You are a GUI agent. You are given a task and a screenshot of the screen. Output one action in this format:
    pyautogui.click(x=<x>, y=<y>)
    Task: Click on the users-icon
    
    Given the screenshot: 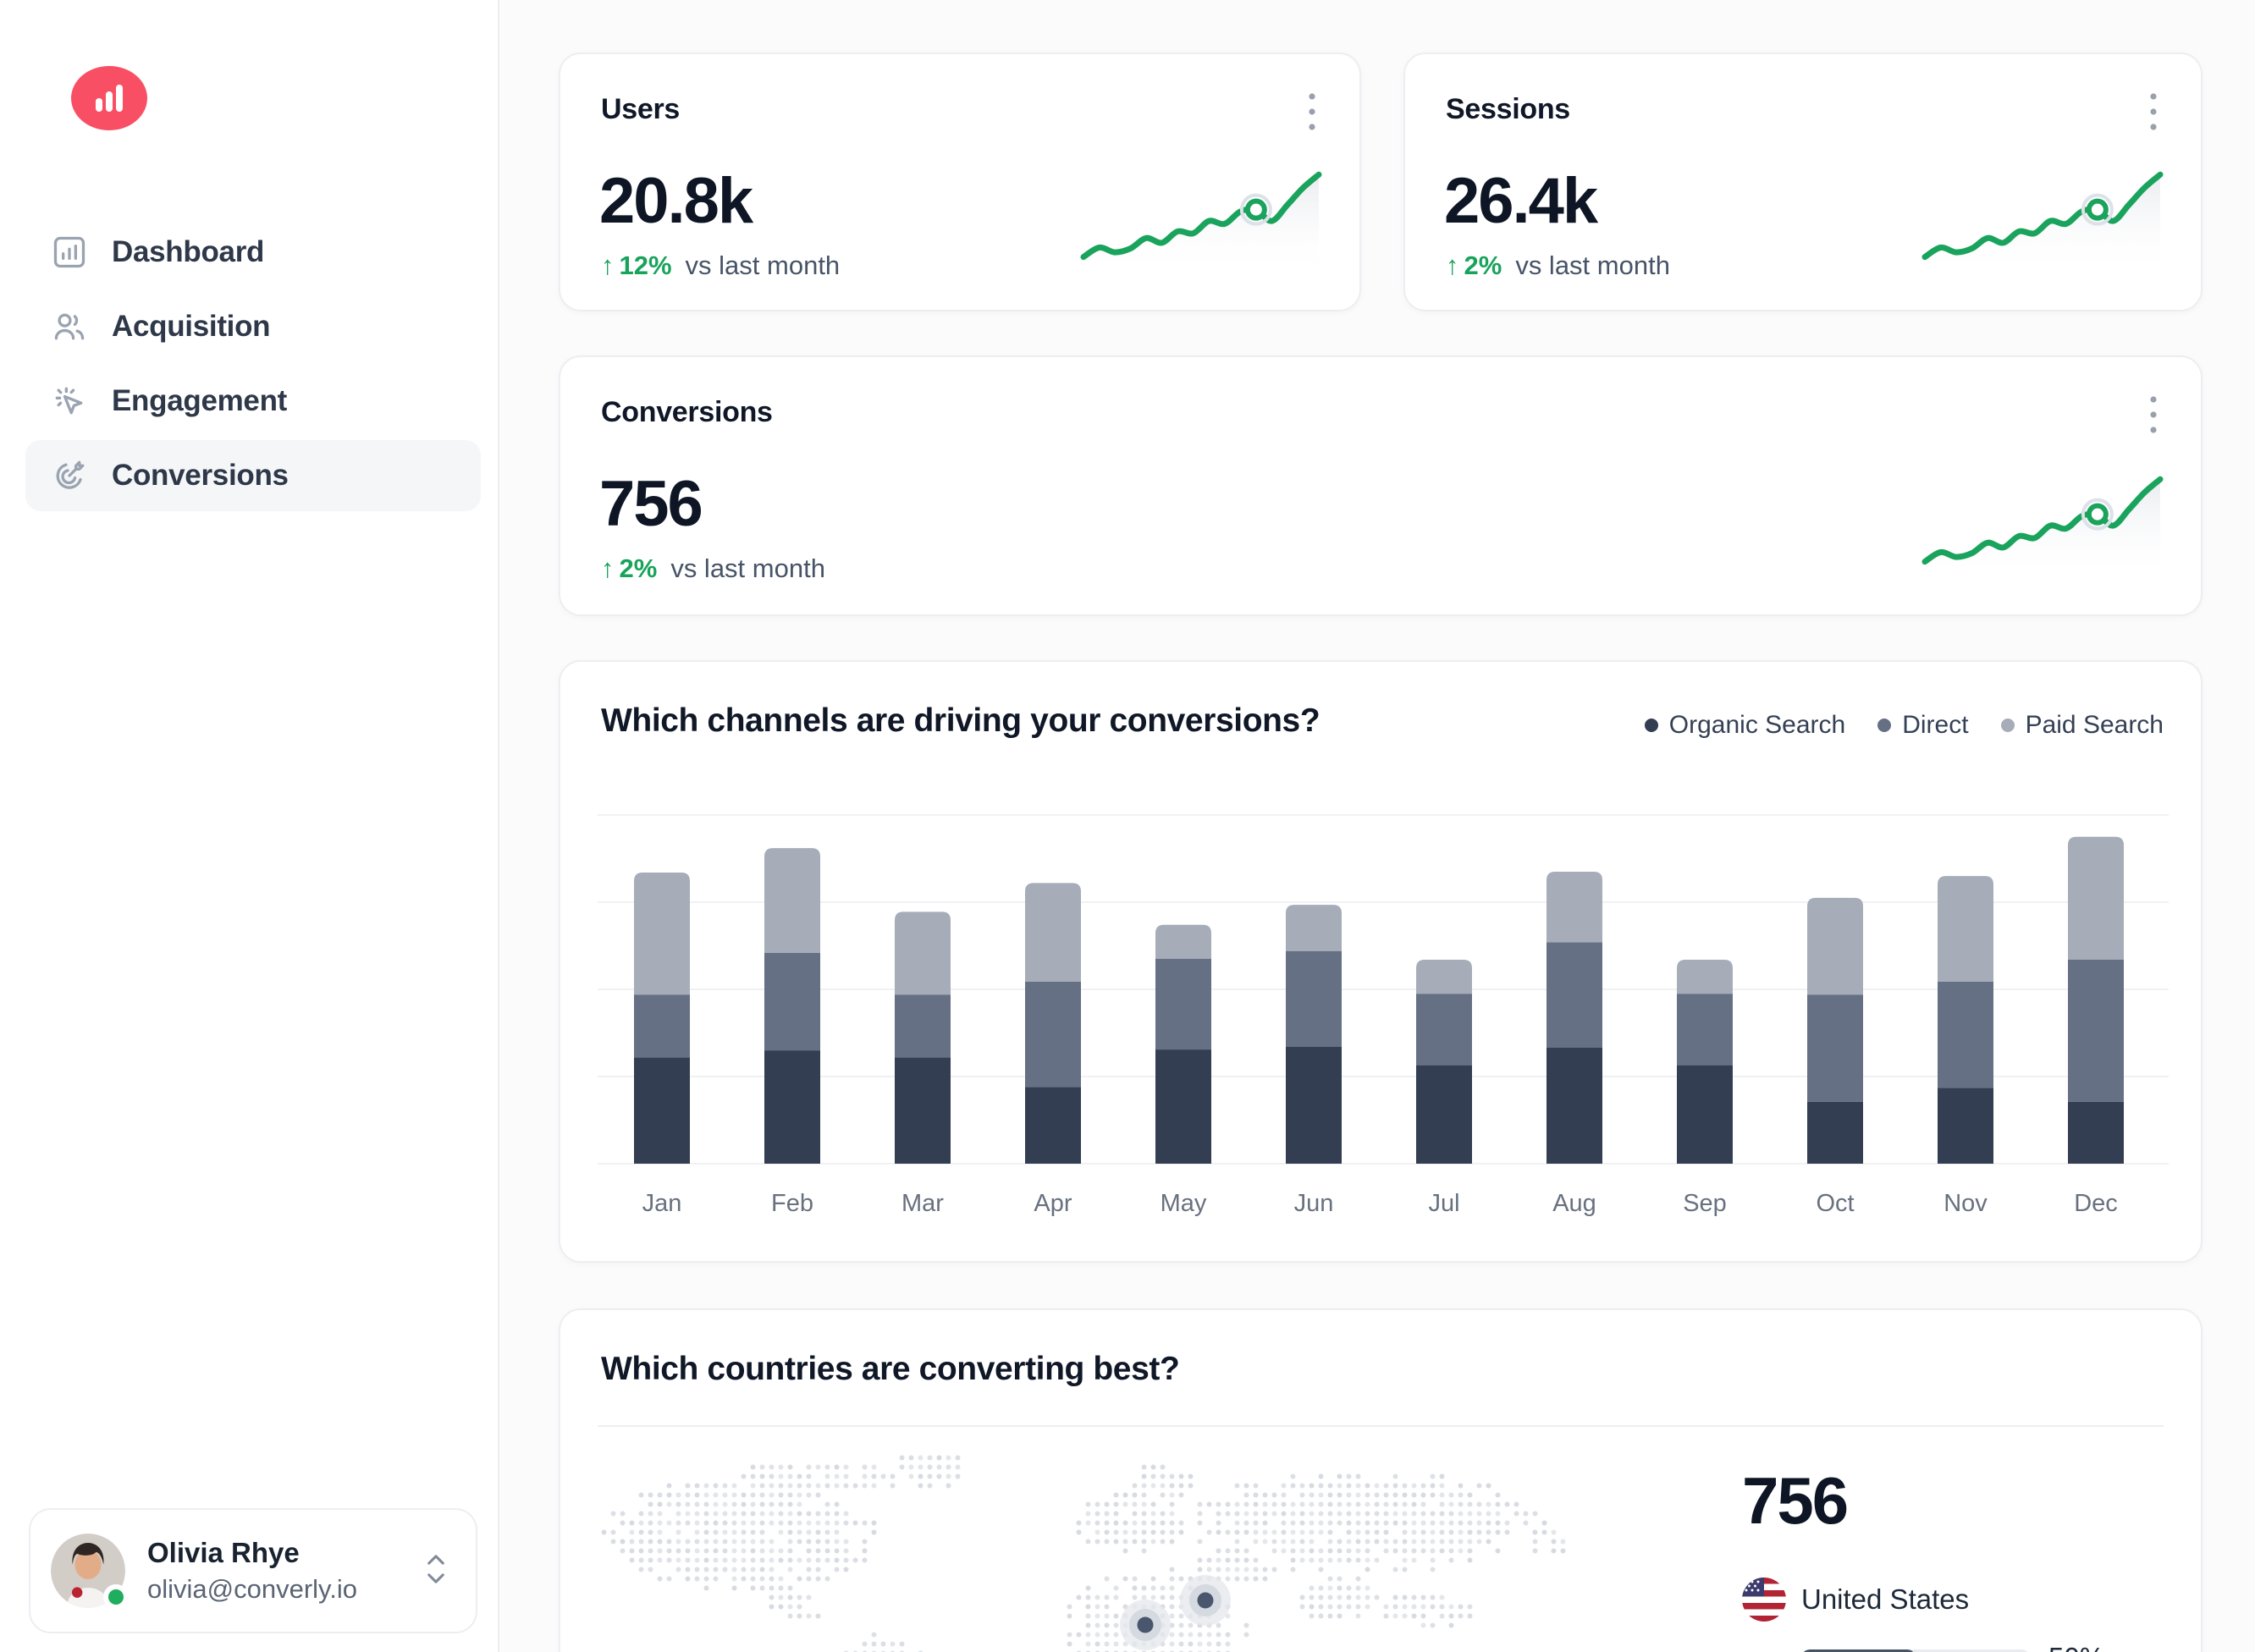 What is the action you would take?
    pyautogui.click(x=69, y=326)
    